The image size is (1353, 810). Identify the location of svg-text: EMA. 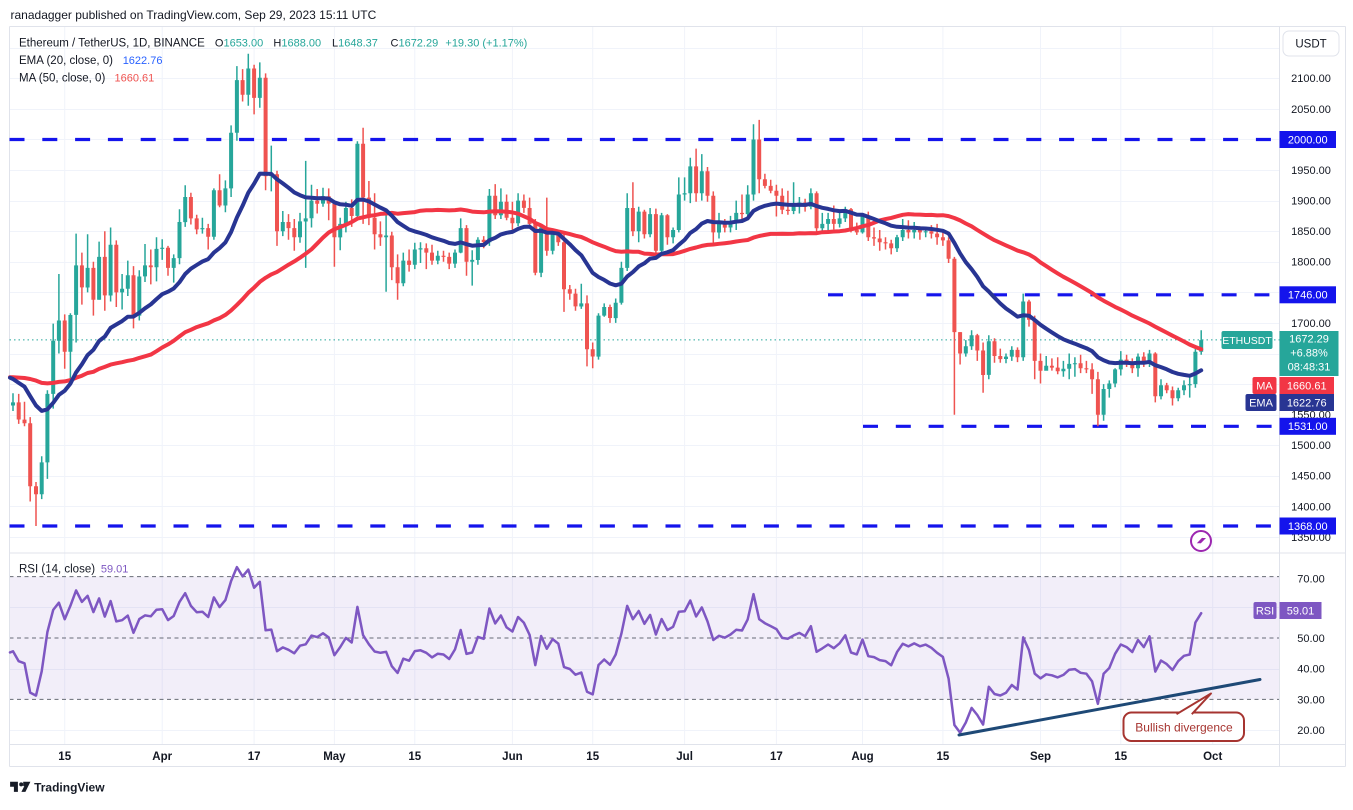
(1261, 403).